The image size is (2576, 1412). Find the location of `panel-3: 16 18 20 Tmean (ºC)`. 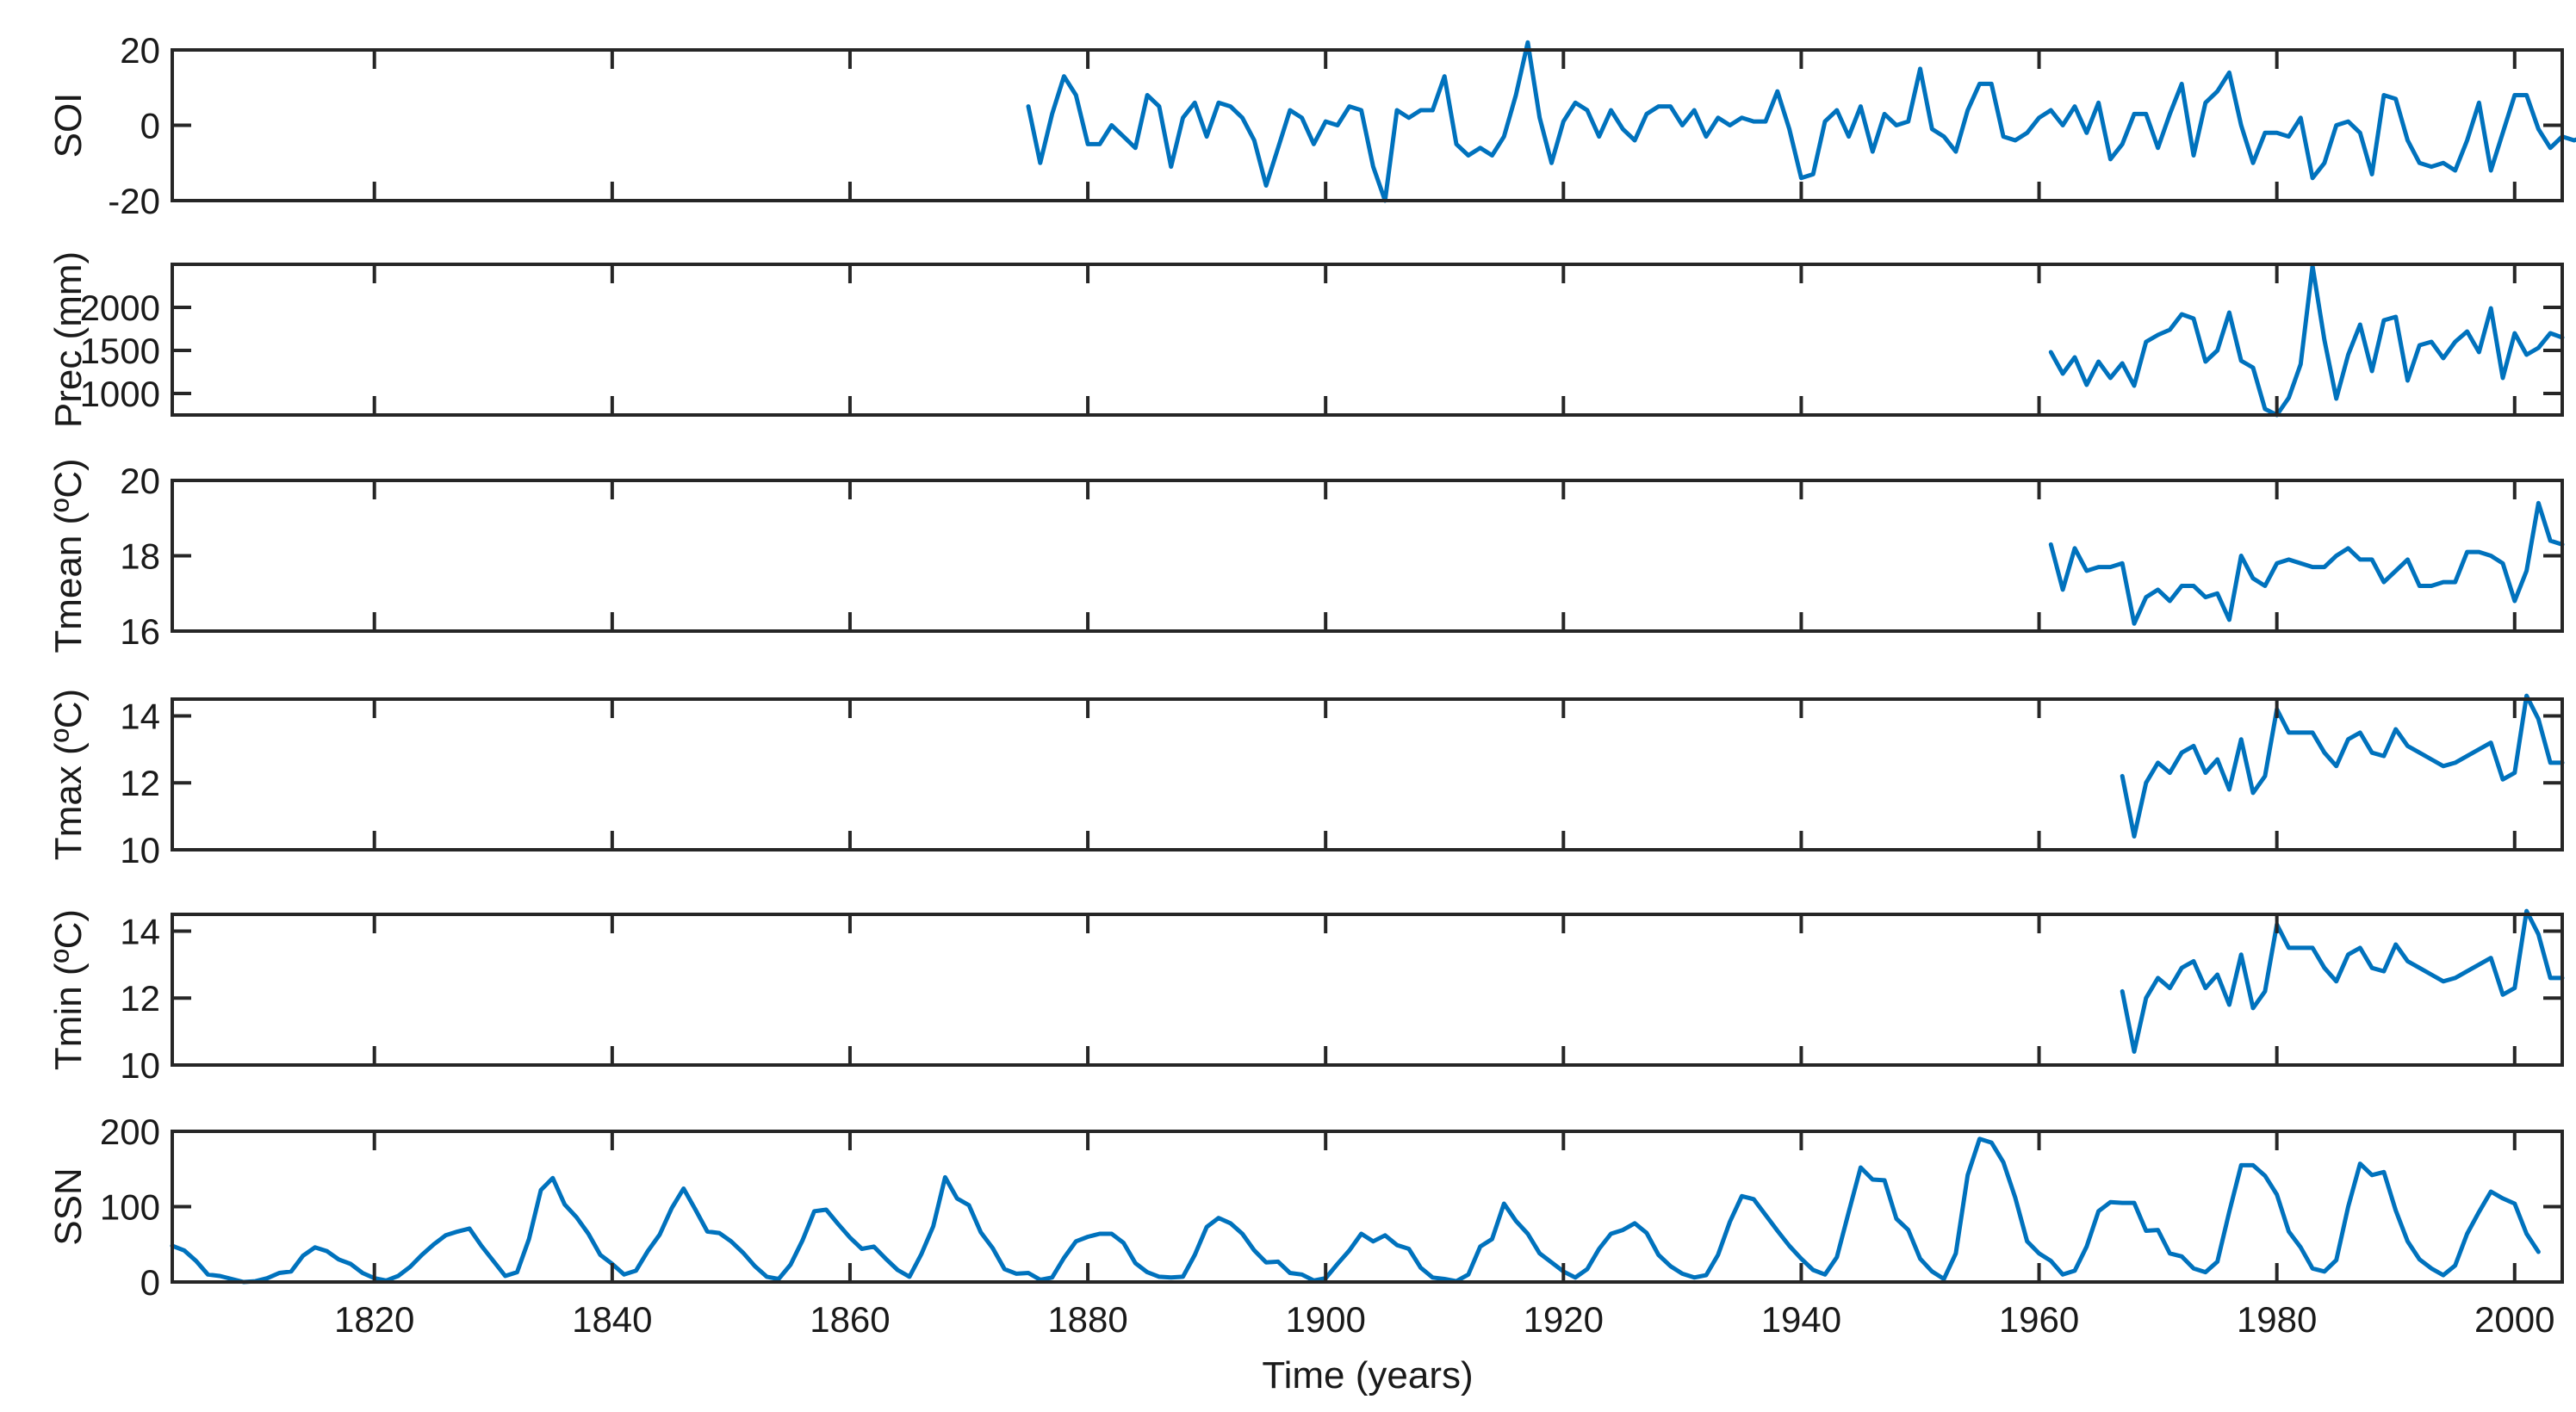

panel-3: 16 18 20 Tmean (ºC) is located at coordinates (1306, 555).